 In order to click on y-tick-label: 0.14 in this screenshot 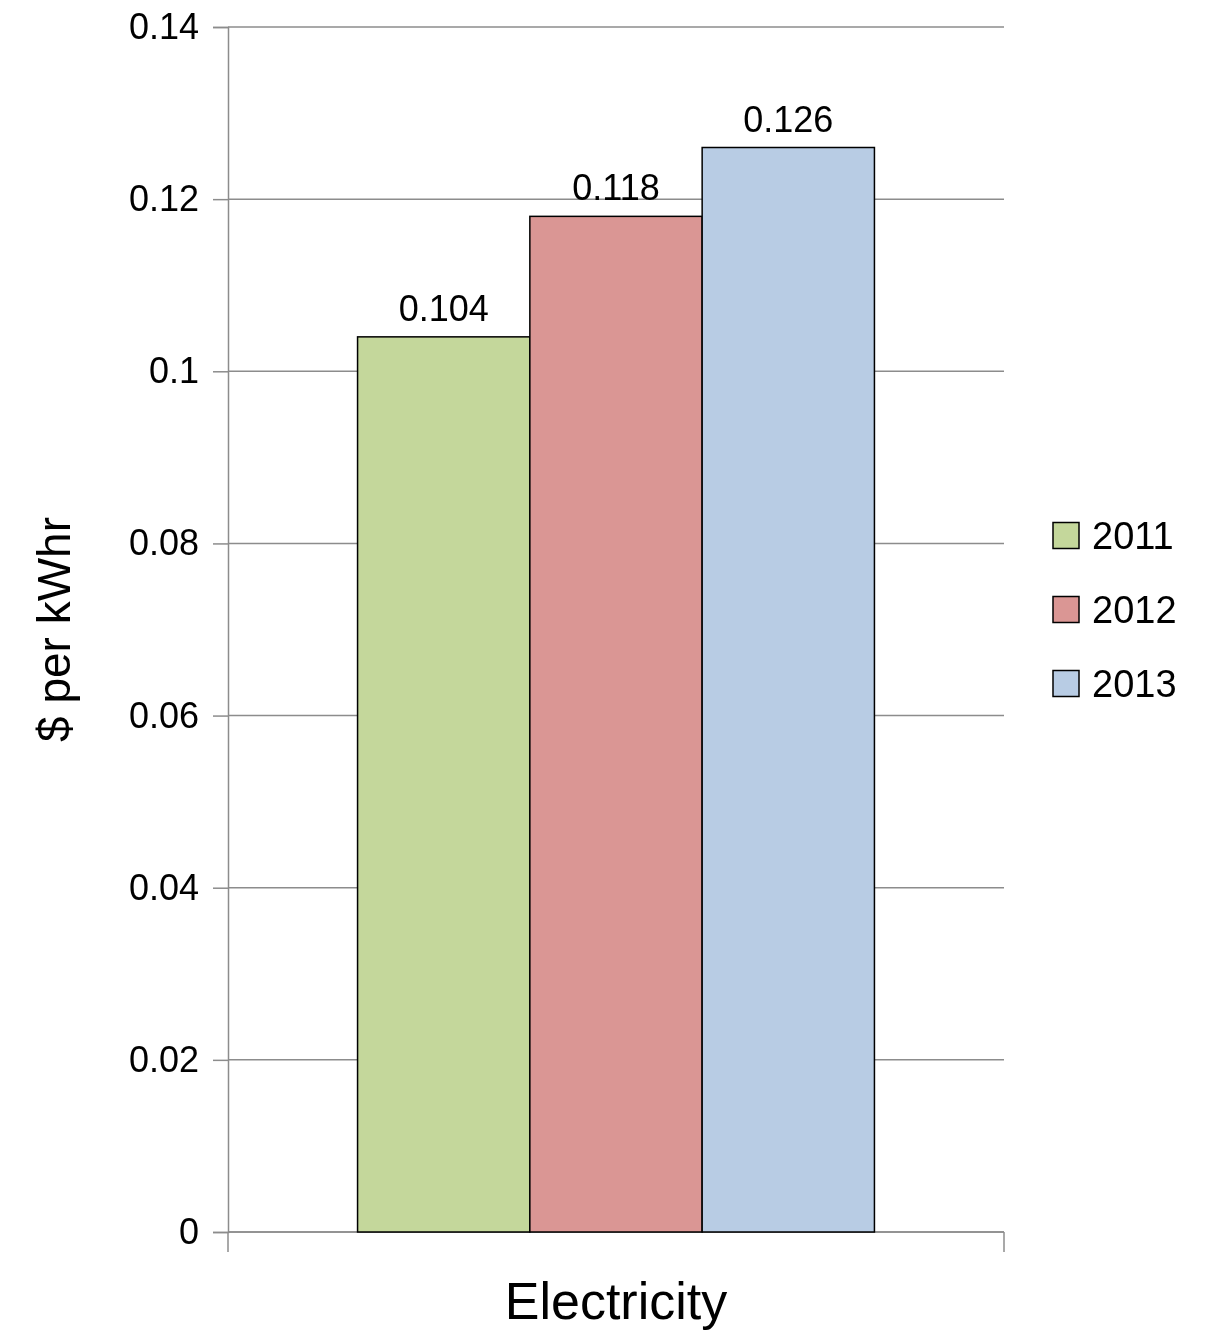, I will do `click(163, 27)`.